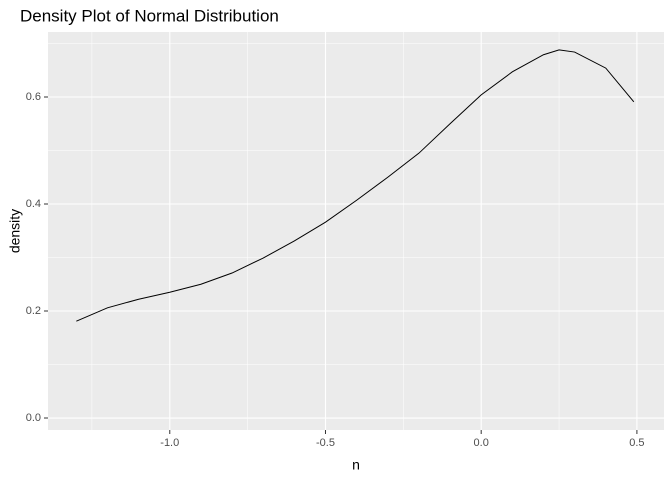 This screenshot has height=480, width=672. I want to click on y-axis-label: density, so click(15, 231).